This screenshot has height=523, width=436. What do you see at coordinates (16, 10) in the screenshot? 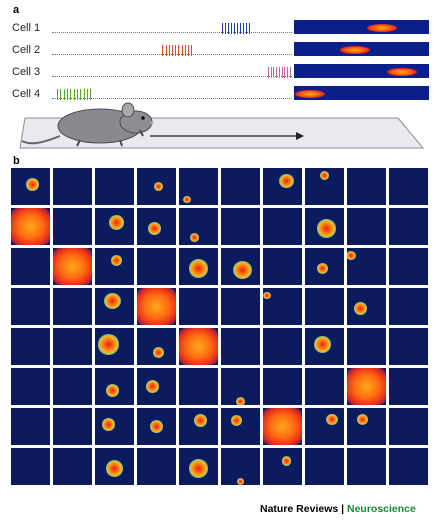
I see `panel-a-label: a` at bounding box center [16, 10].